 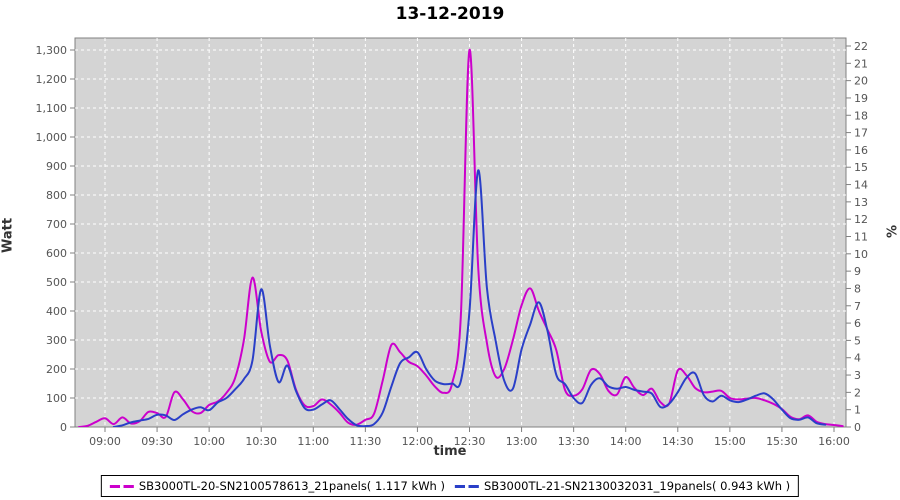 I want to click on y-tick-label: 100, so click(x=56, y=398).